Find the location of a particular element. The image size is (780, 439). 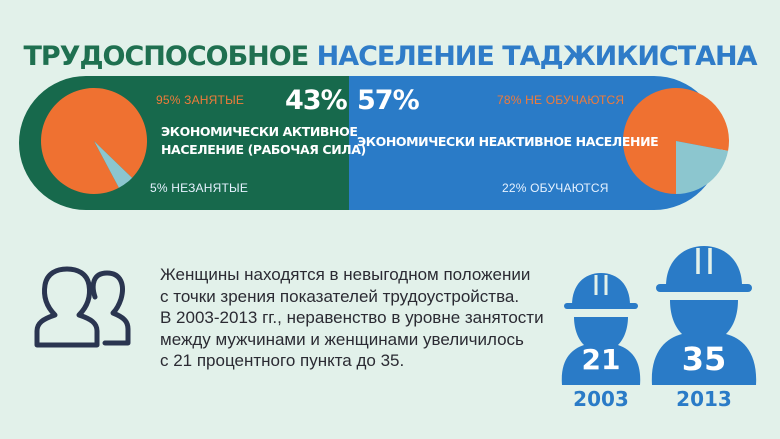

employment-pie-chart is located at coordinates (94, 140).